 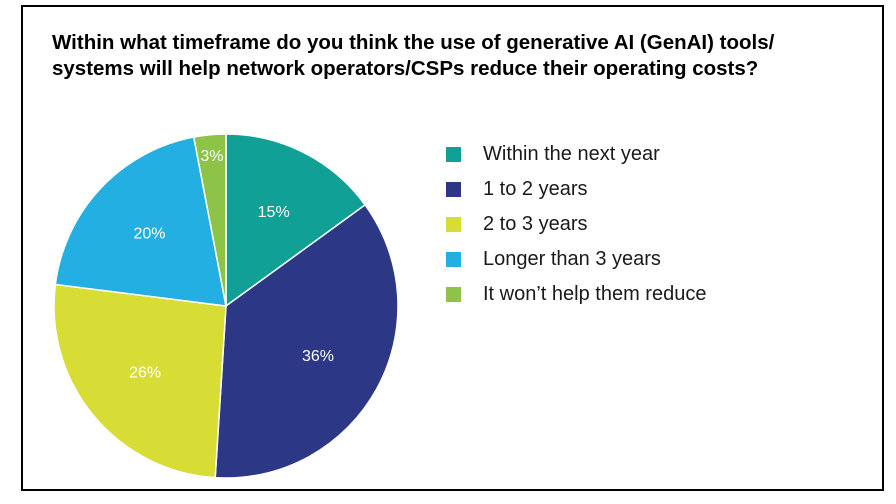 I want to click on pie-slice-label: 26%, so click(x=145, y=372).